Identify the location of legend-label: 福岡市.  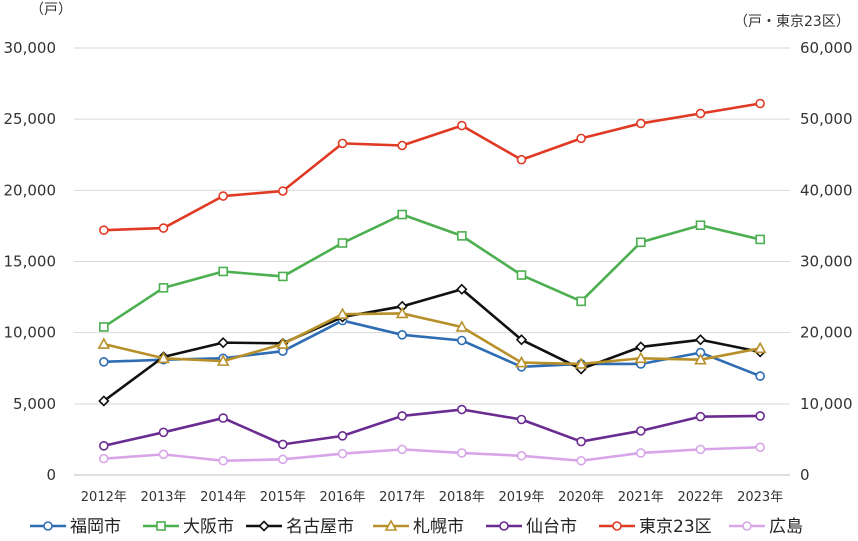
(95, 527).